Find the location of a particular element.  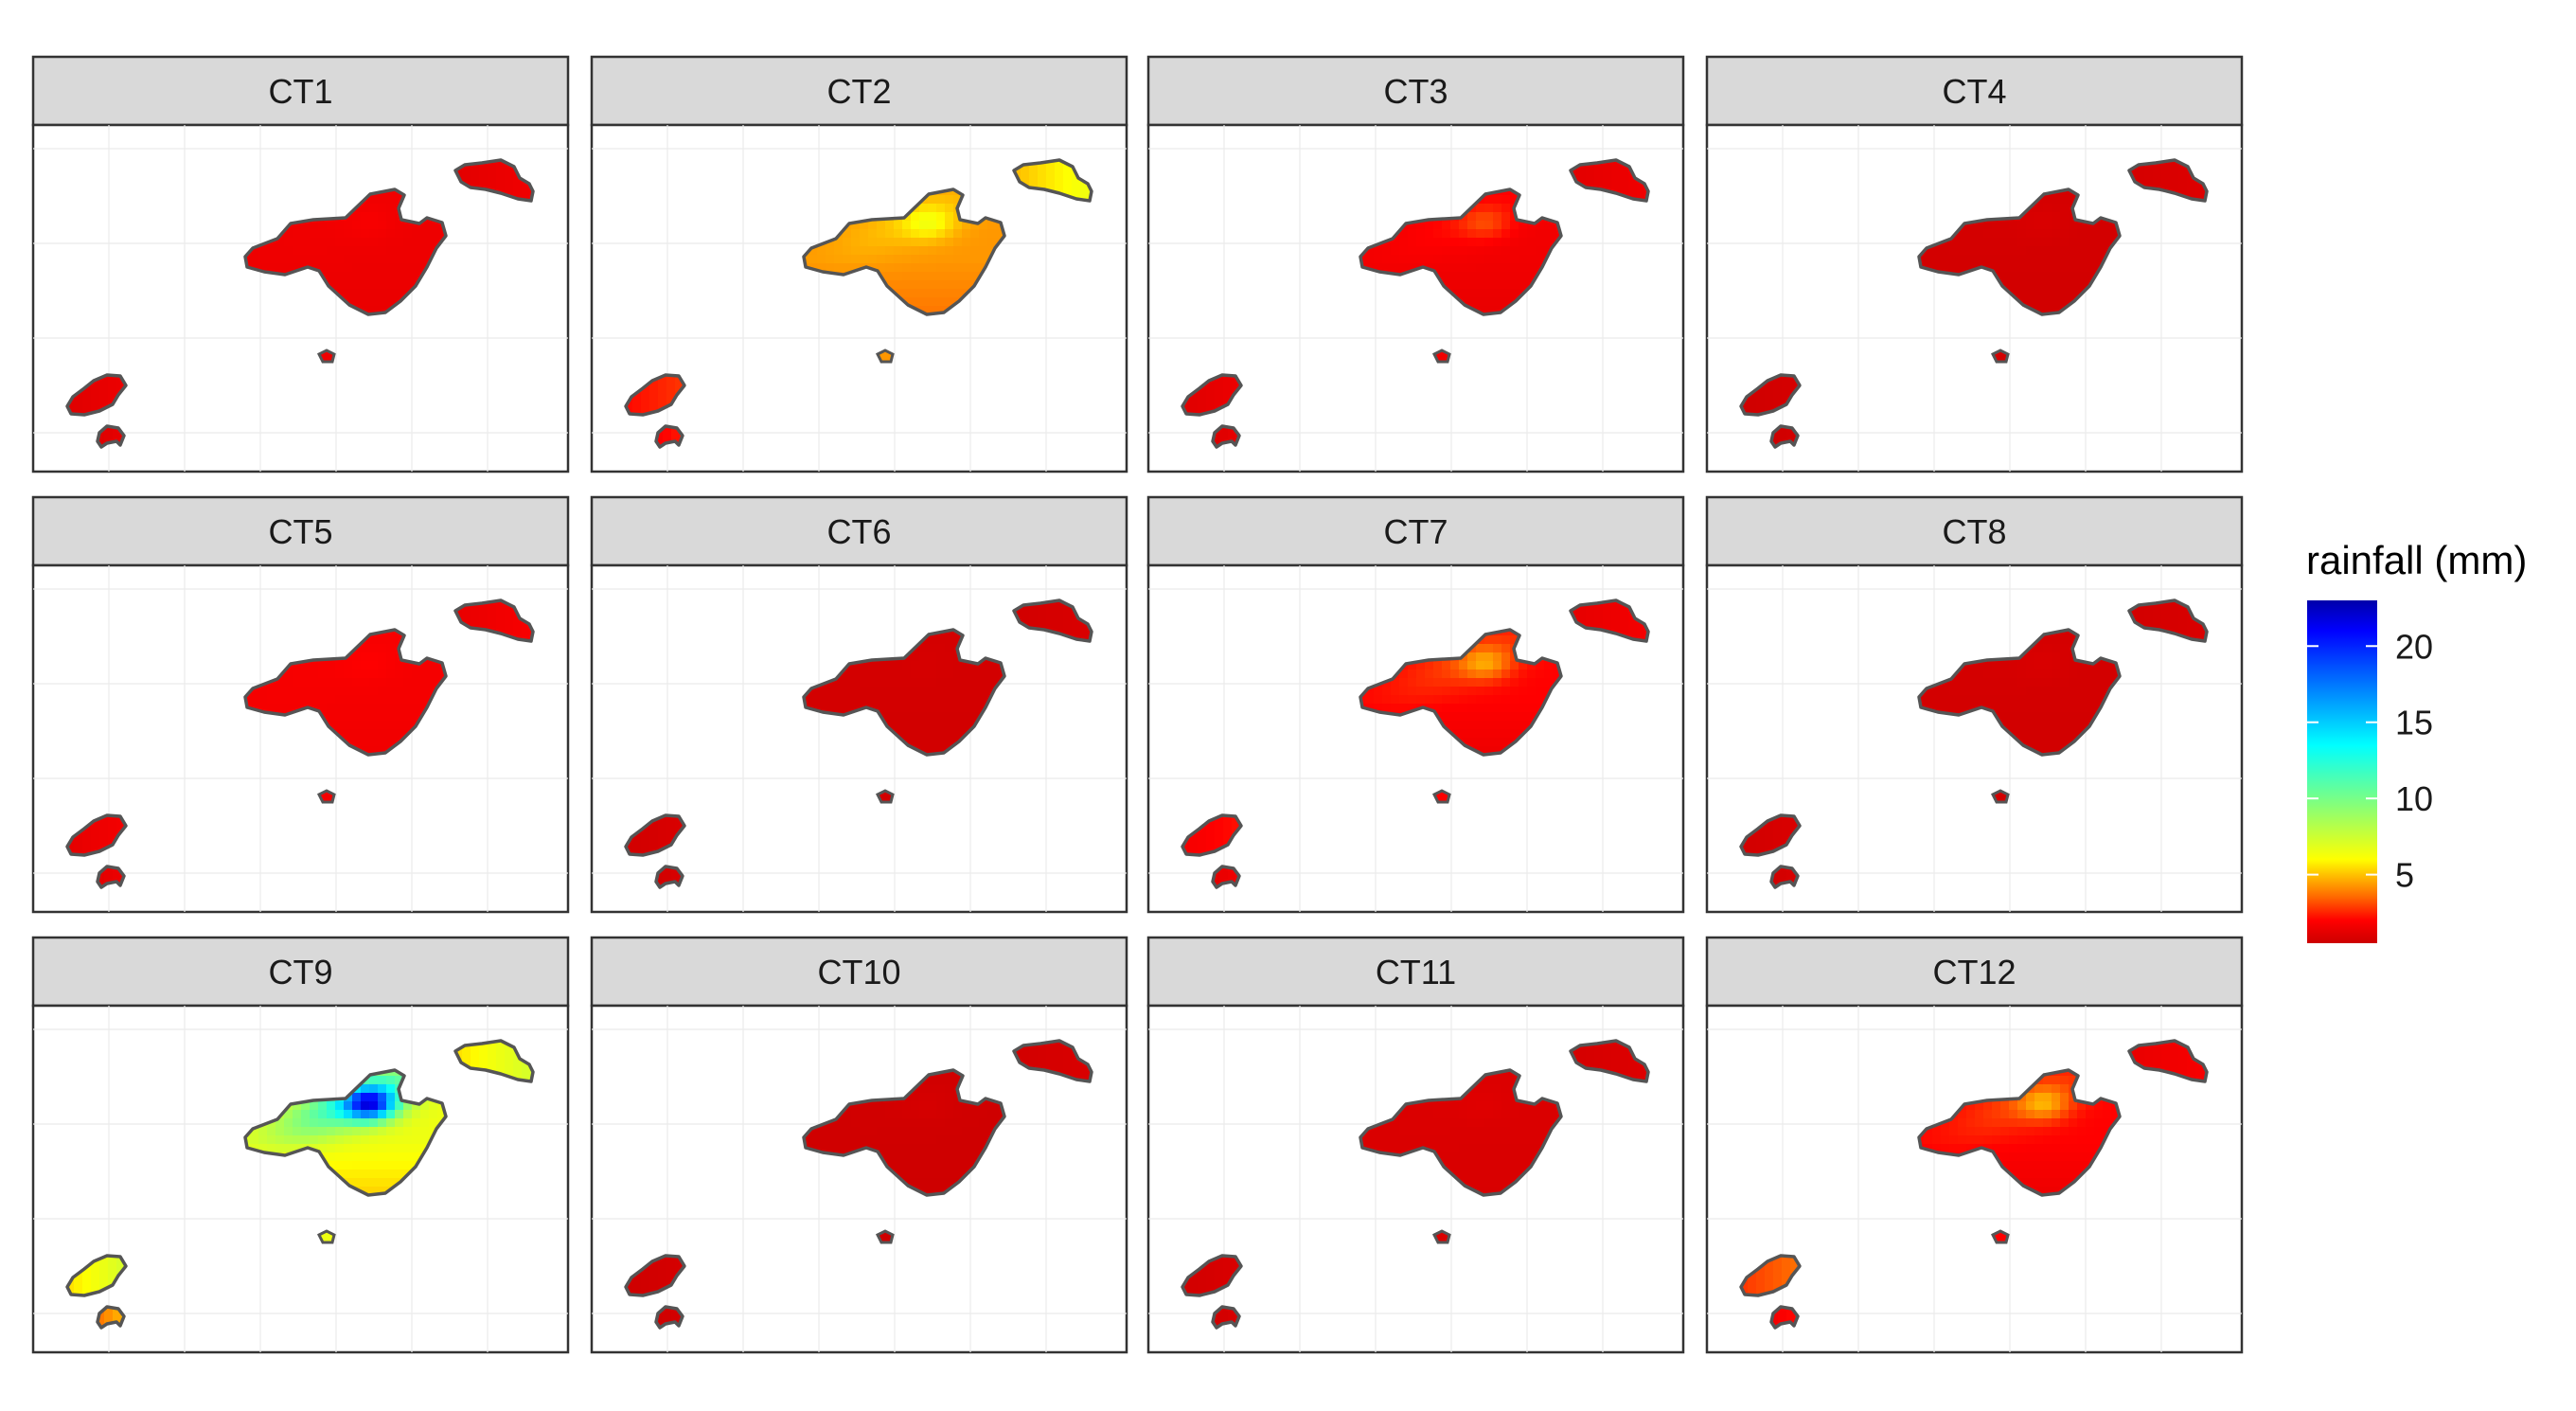

coastline-menorca is located at coordinates (2168, 621).